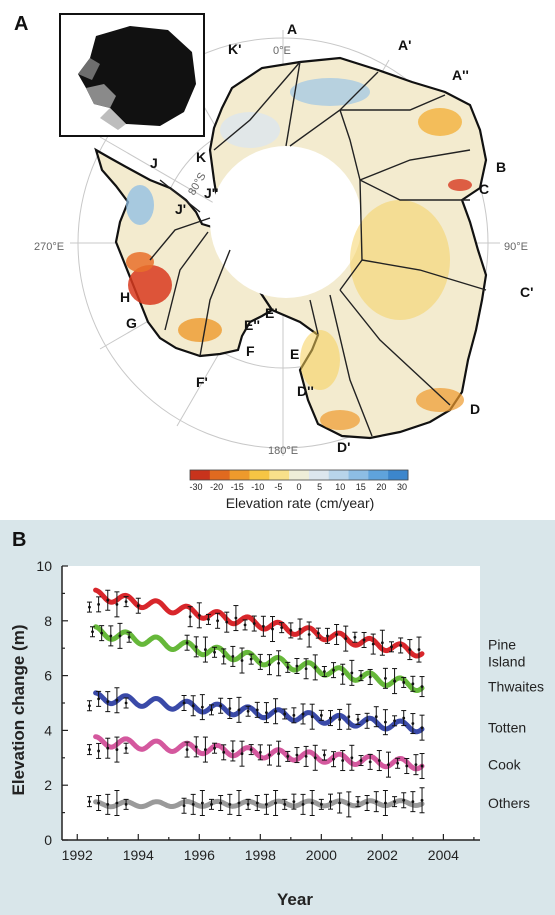 This screenshot has height=915, width=555. Describe the element at coordinates (259, 753) in the screenshot. I see `series-model-line` at that location.